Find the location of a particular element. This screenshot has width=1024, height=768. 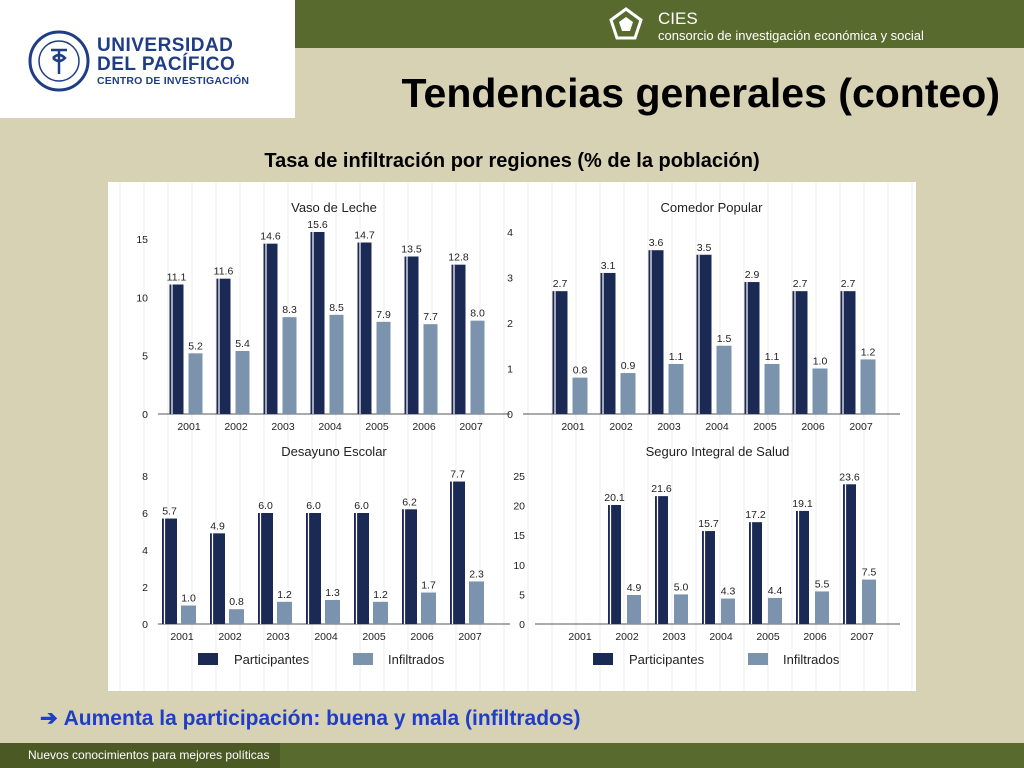

y-tick-label: 20 is located at coordinates (519, 507).